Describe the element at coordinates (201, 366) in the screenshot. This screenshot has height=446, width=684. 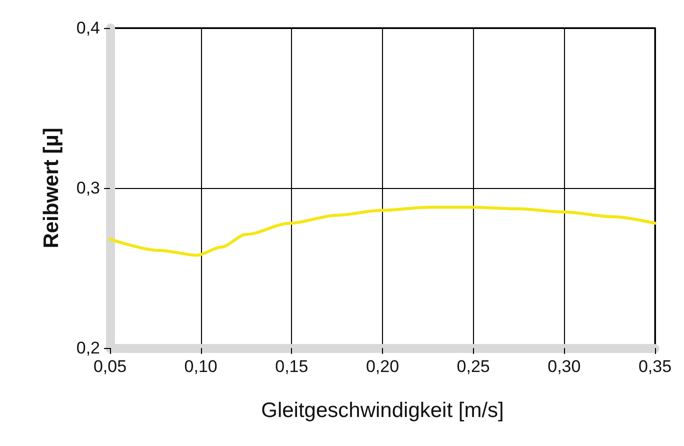
I see `x-tick-label: 0,10` at that location.